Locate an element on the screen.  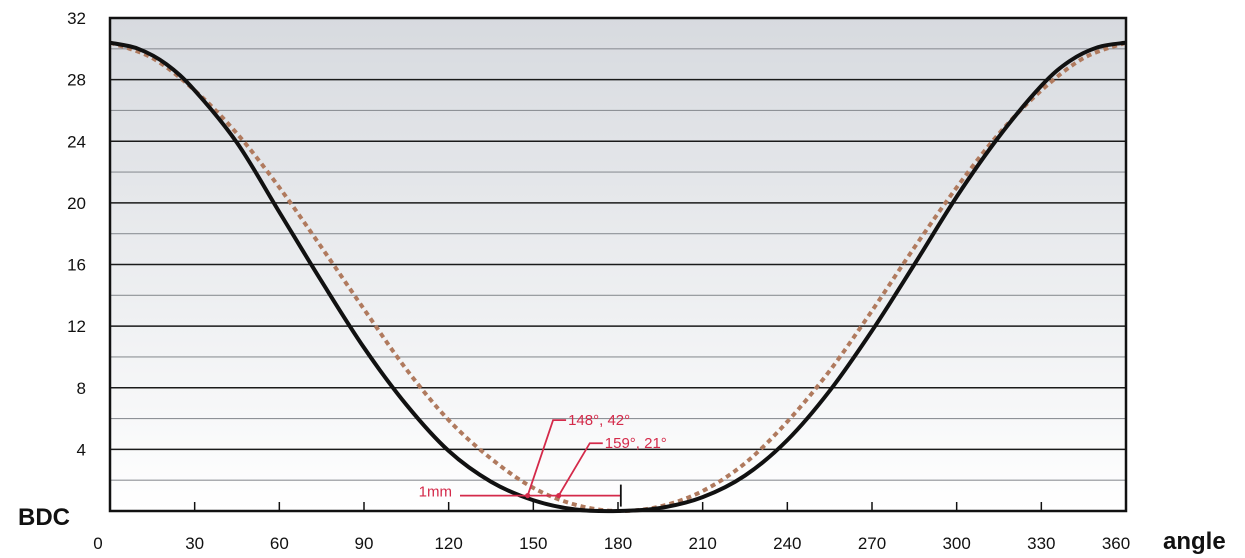
x-tick-label: 300 is located at coordinates (956, 543).